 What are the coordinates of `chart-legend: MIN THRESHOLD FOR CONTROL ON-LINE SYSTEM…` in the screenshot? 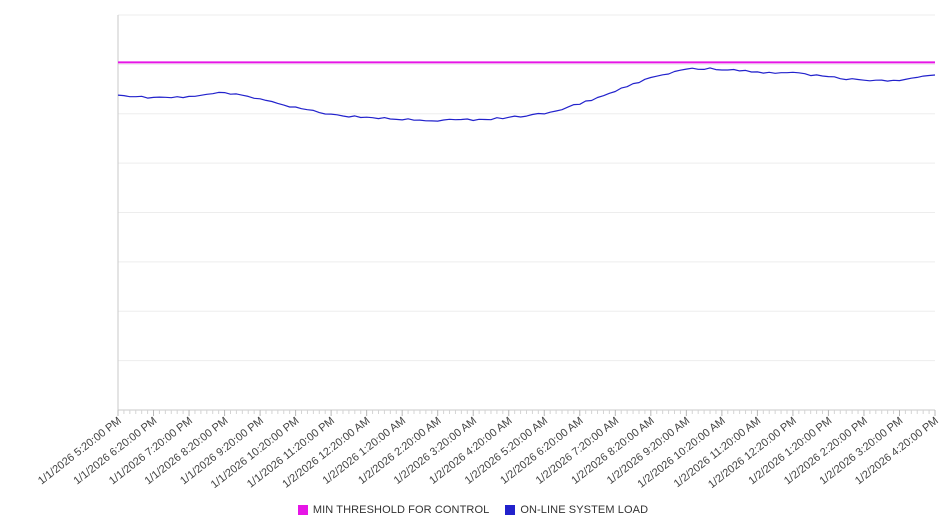 It's located at (473, 510).